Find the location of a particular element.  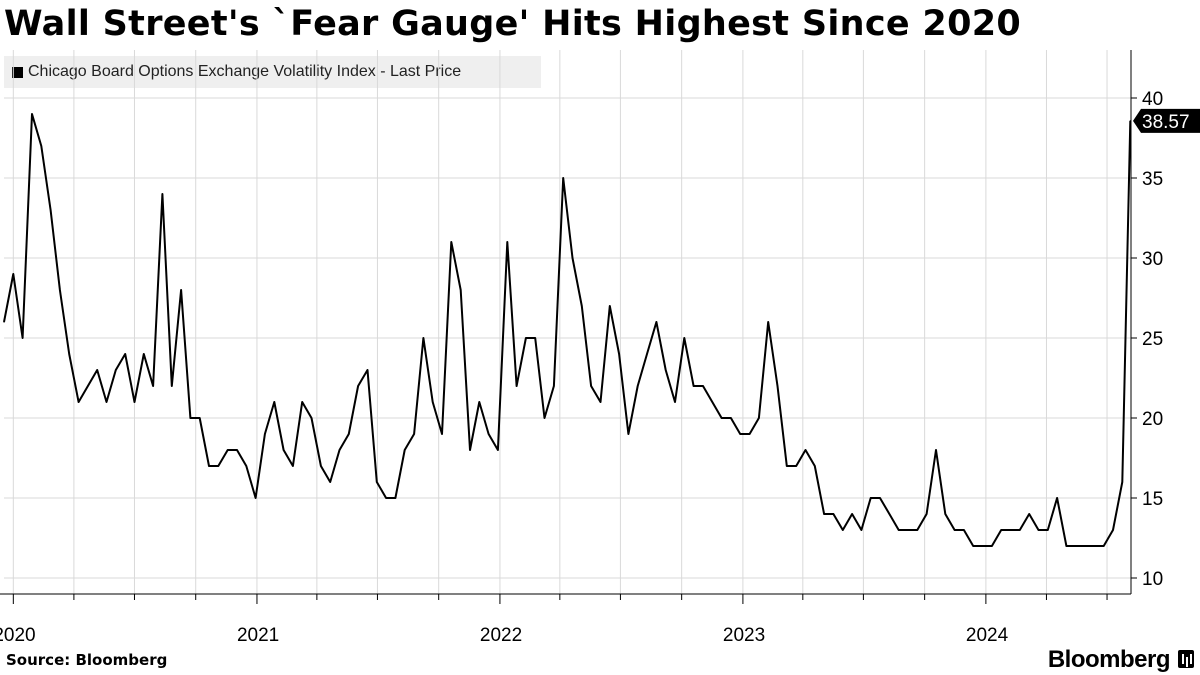

last-value-badge is located at coordinates (1166, 120).